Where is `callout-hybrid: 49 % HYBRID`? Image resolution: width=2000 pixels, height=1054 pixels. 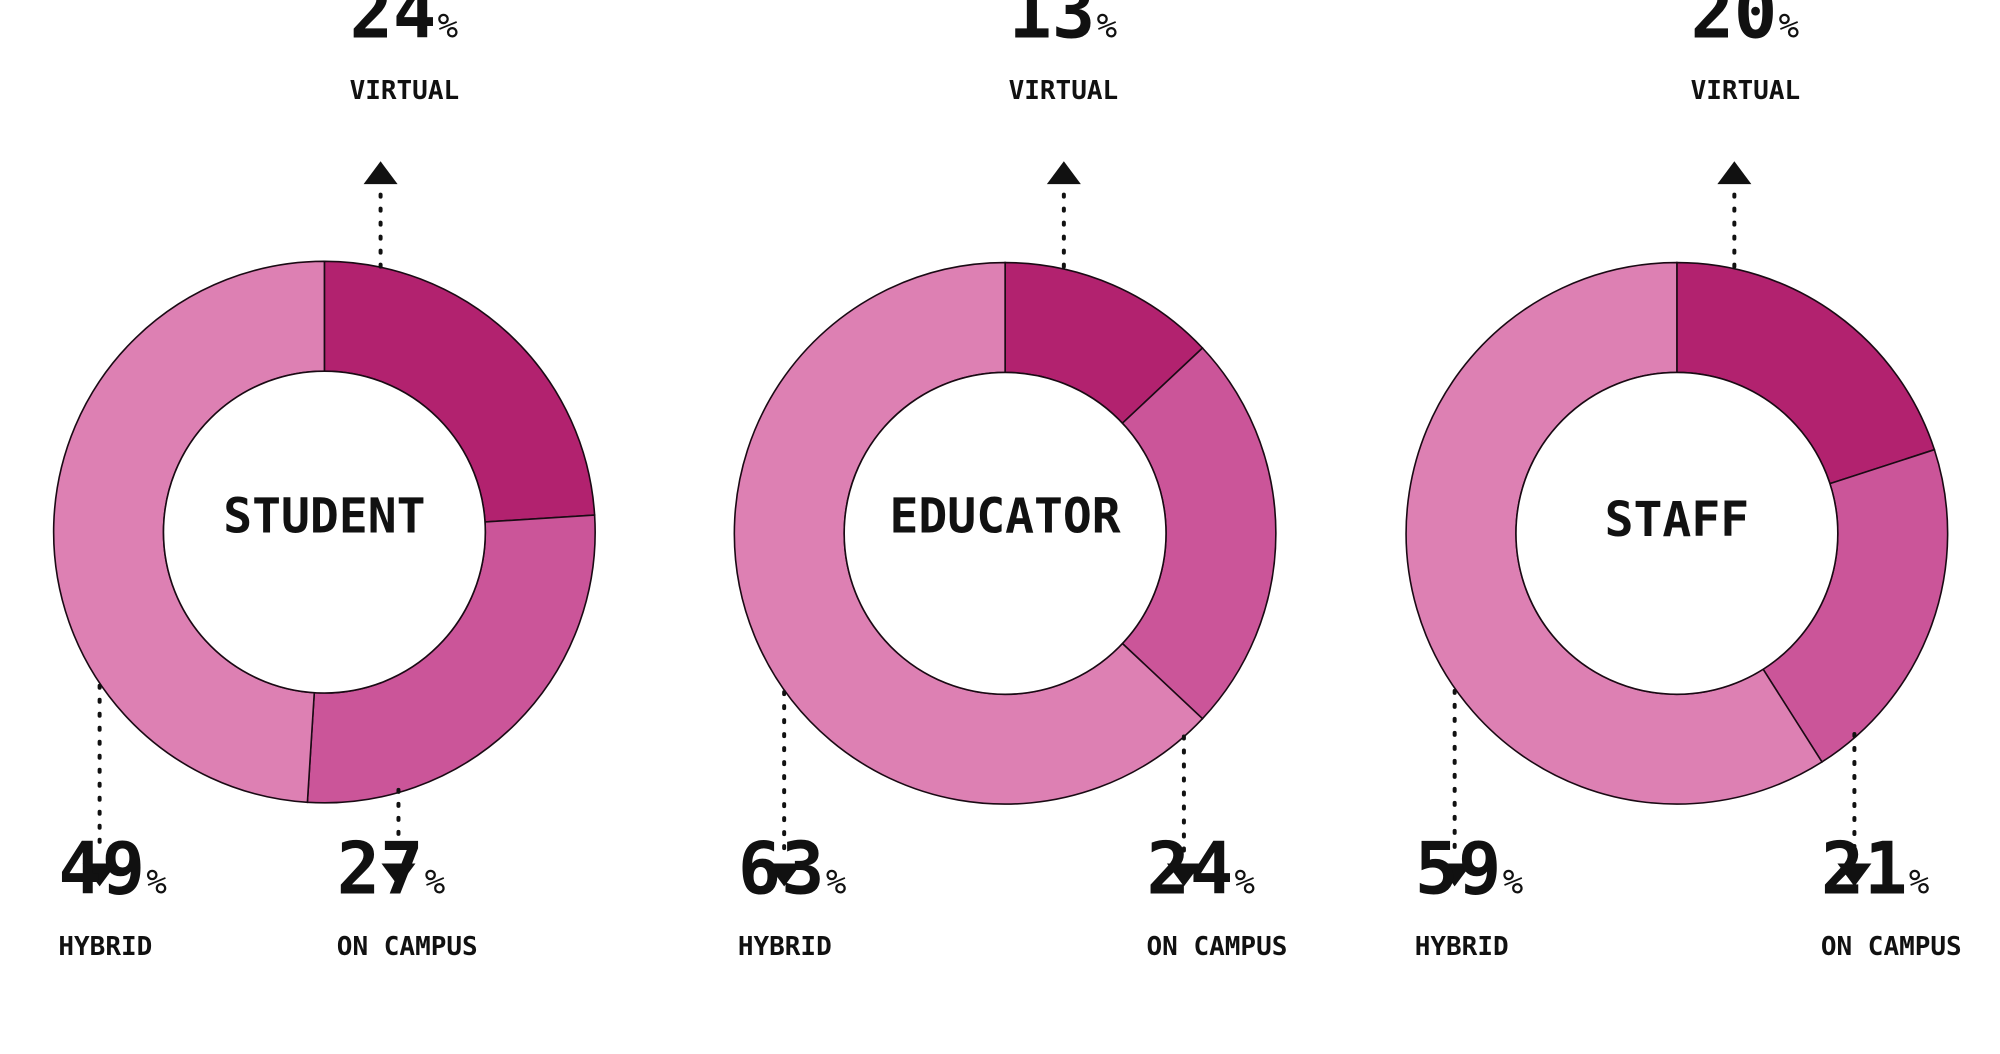
callout-hybrid: 49 % HYBRID is located at coordinates (112, 822).